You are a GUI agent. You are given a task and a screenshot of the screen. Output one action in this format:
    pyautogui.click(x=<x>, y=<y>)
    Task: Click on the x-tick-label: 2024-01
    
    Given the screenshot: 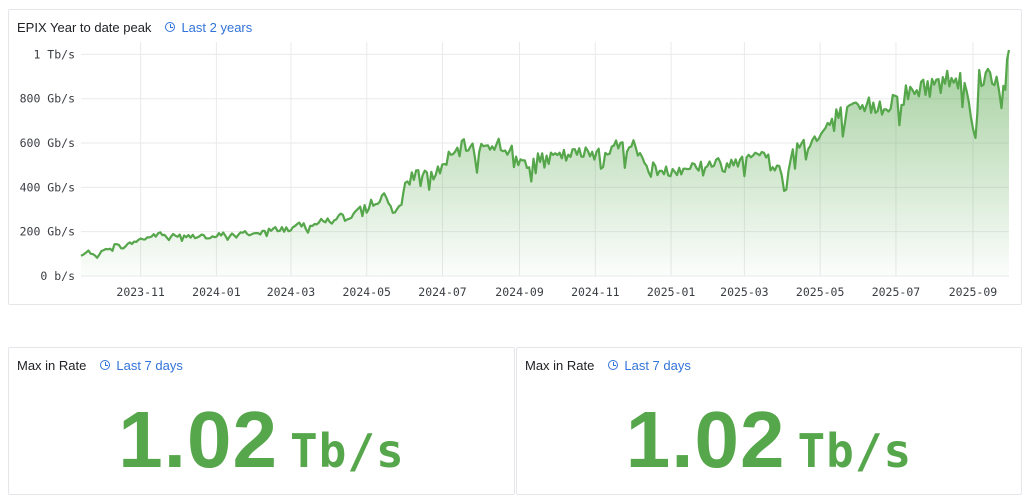 What is the action you would take?
    pyautogui.click(x=216, y=292)
    